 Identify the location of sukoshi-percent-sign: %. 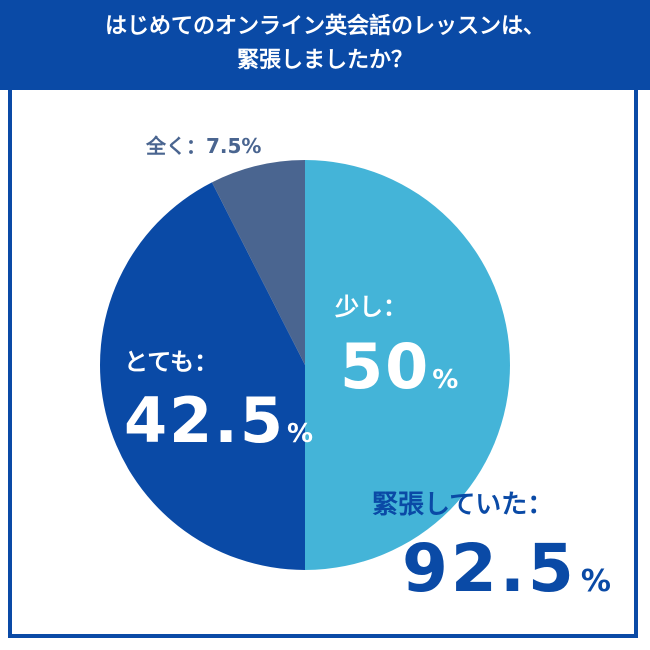
(445, 380).